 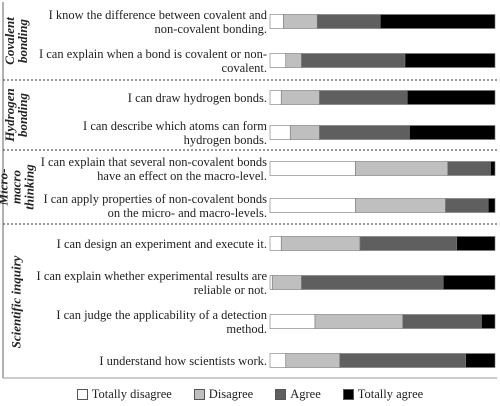 What do you see at coordinates (18, 187) in the screenshot?
I see `group-label: Micro-macro thinking` at bounding box center [18, 187].